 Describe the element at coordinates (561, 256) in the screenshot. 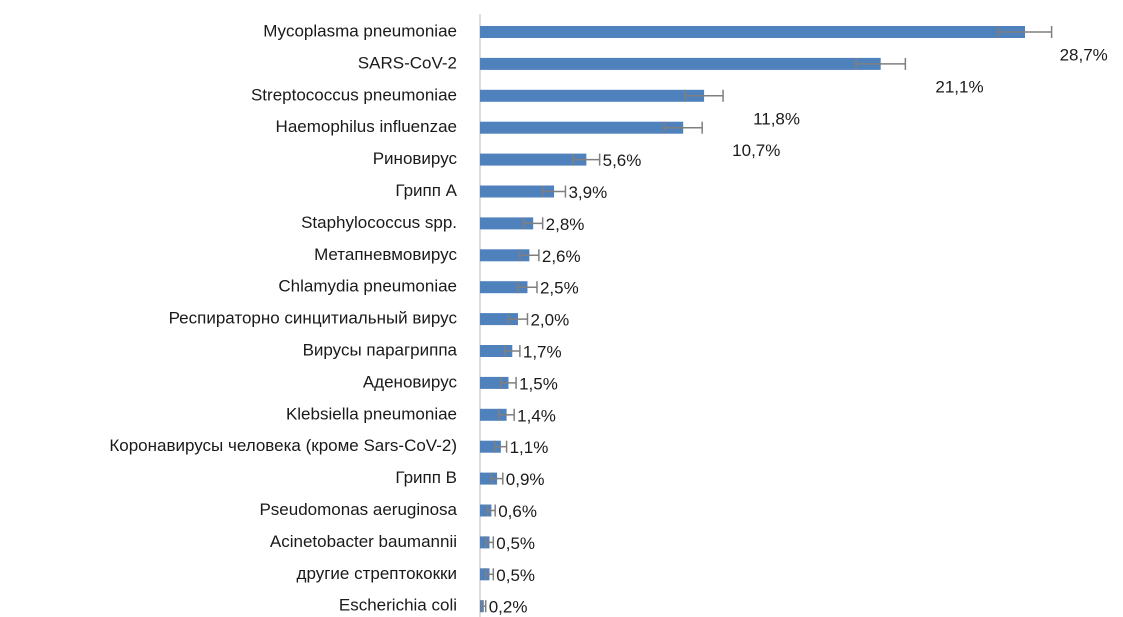

I see `value-label: 2,6%` at that location.